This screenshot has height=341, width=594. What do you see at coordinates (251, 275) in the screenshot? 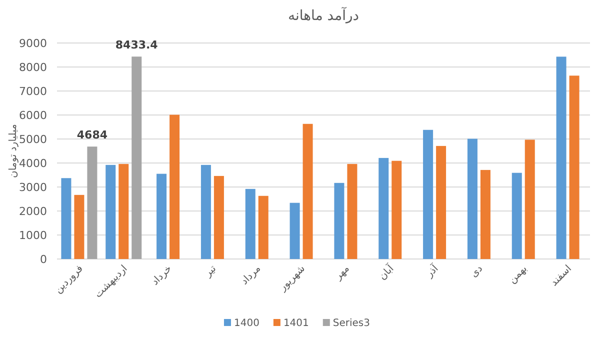
I see `x-tick-label: مرداد` at bounding box center [251, 275].